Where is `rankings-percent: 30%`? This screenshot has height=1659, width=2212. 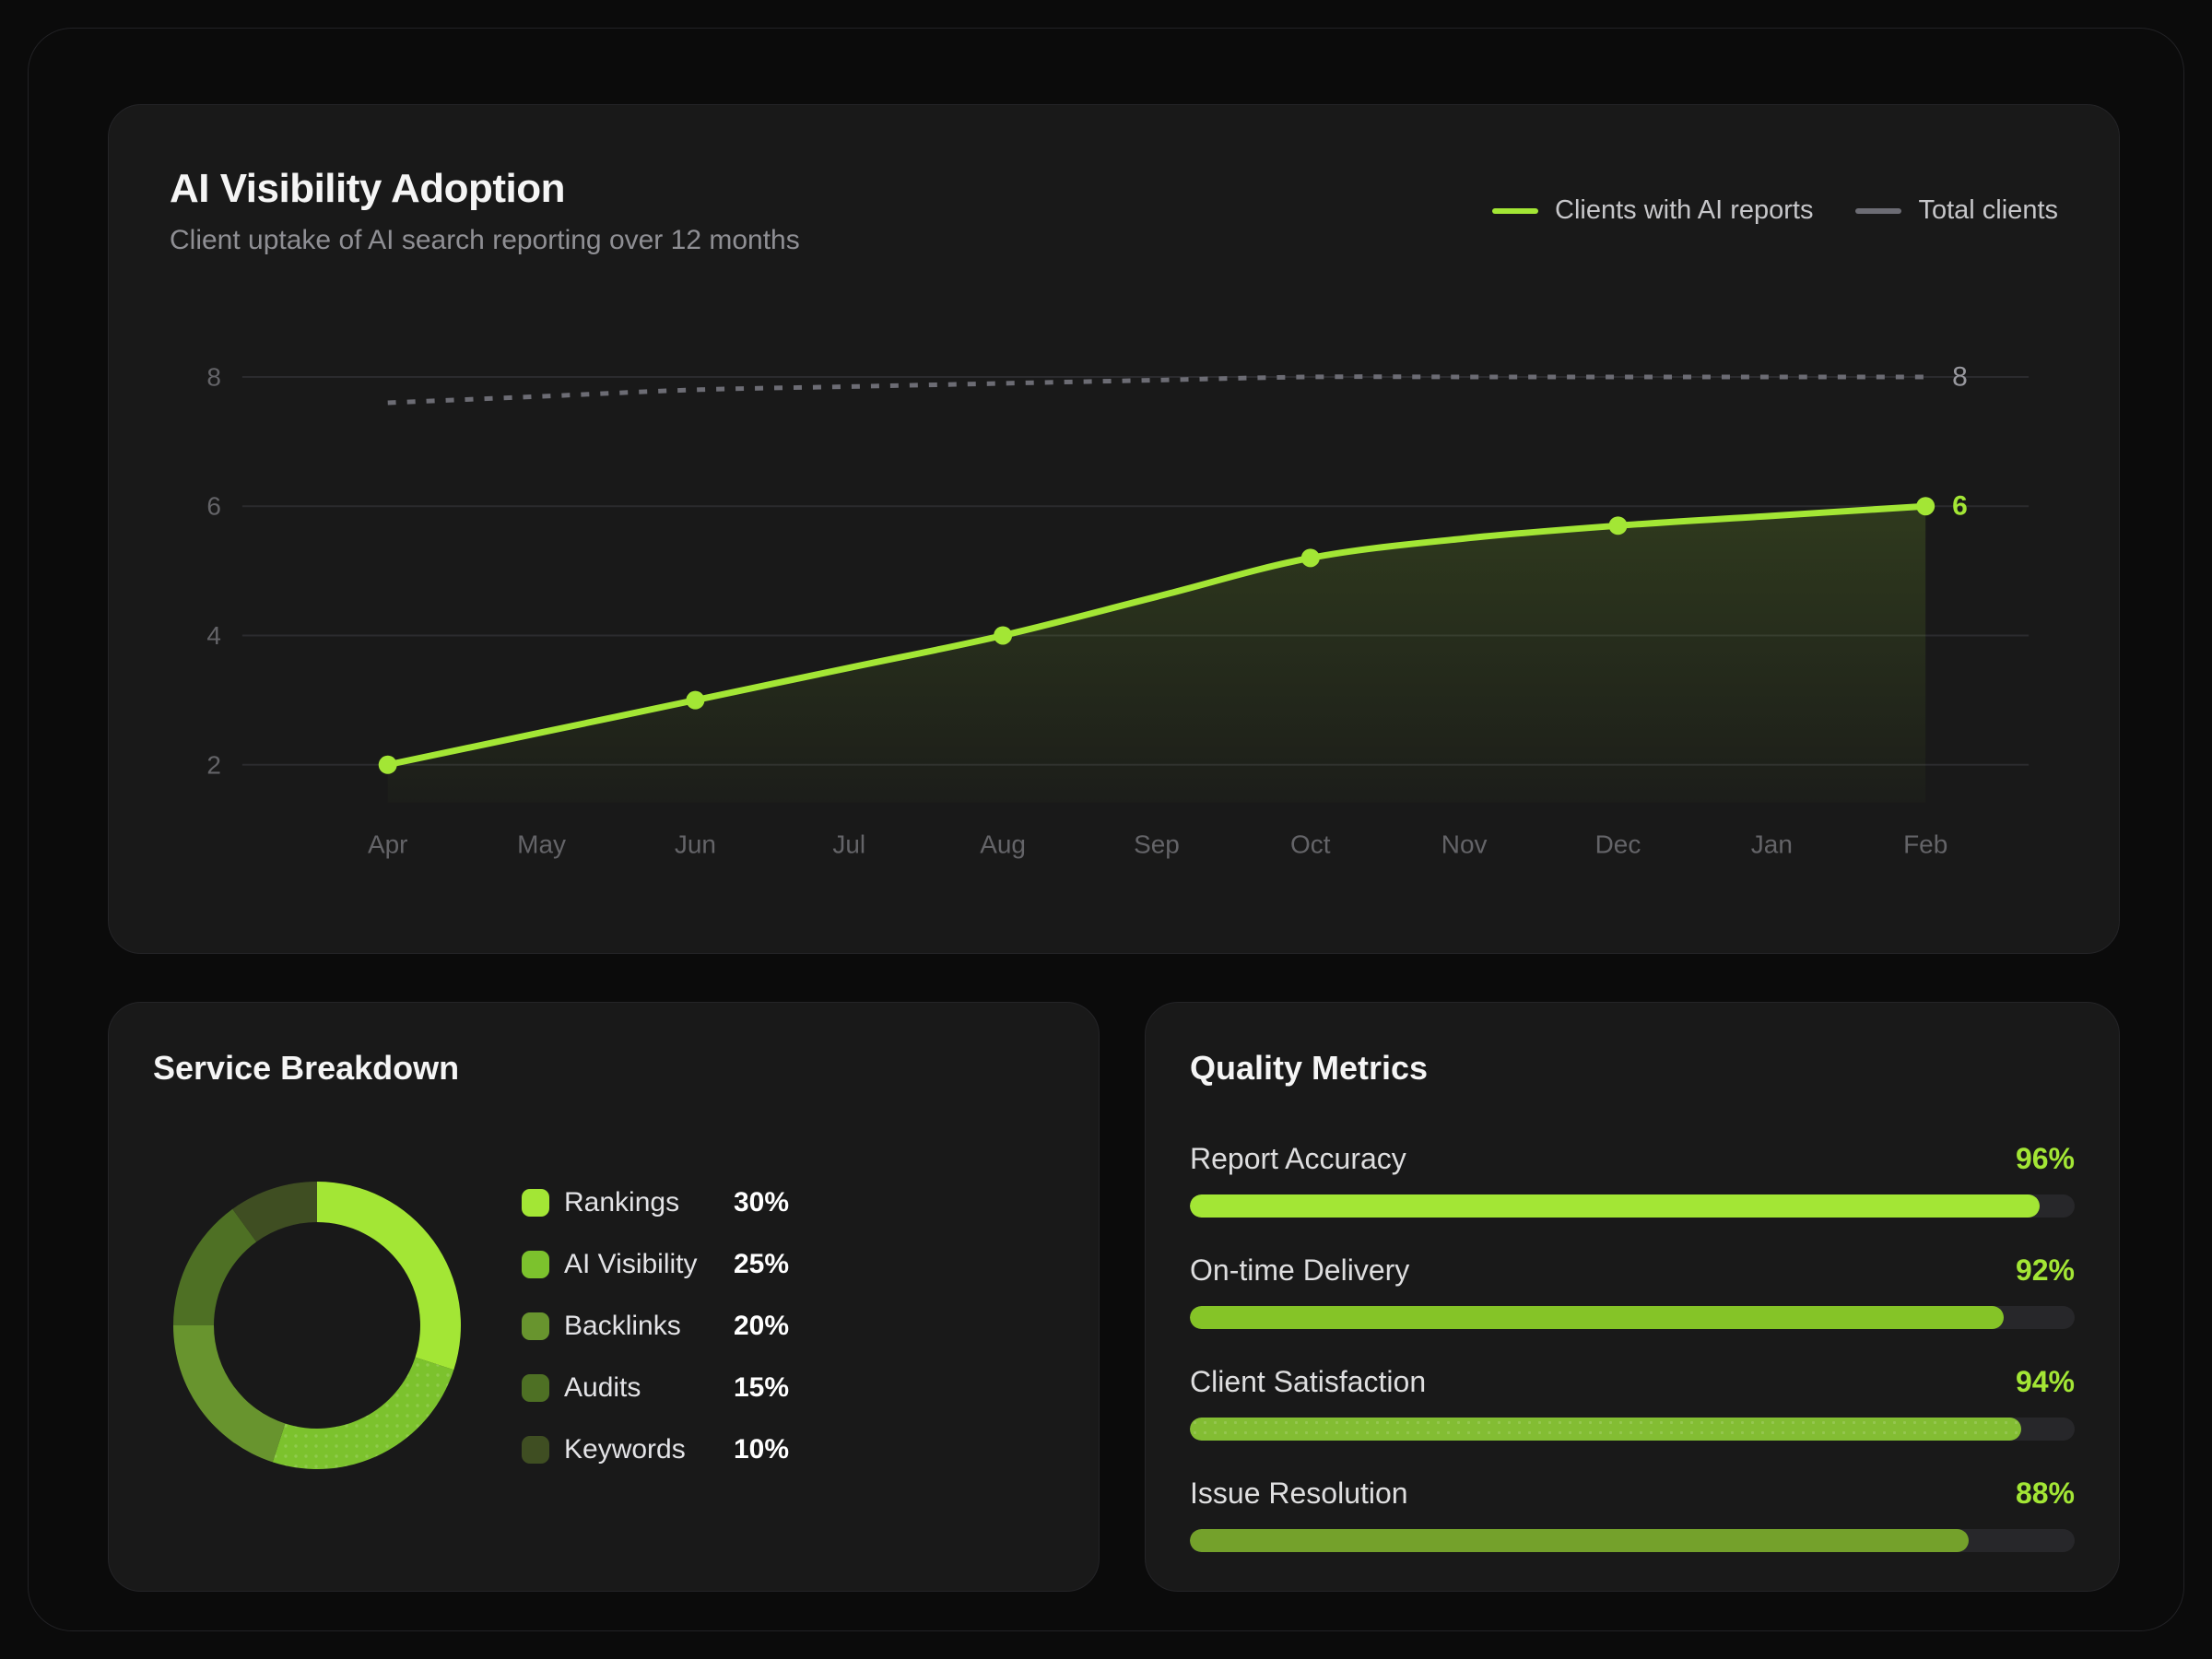
rankings-percent: 30% is located at coordinates (761, 1202).